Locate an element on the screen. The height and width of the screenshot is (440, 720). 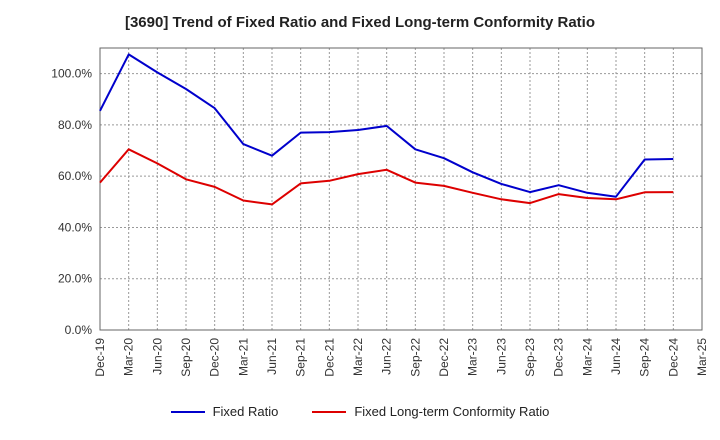
legend-item-fixed-ratio: Fixed Ratio is located at coordinates (224, 411).